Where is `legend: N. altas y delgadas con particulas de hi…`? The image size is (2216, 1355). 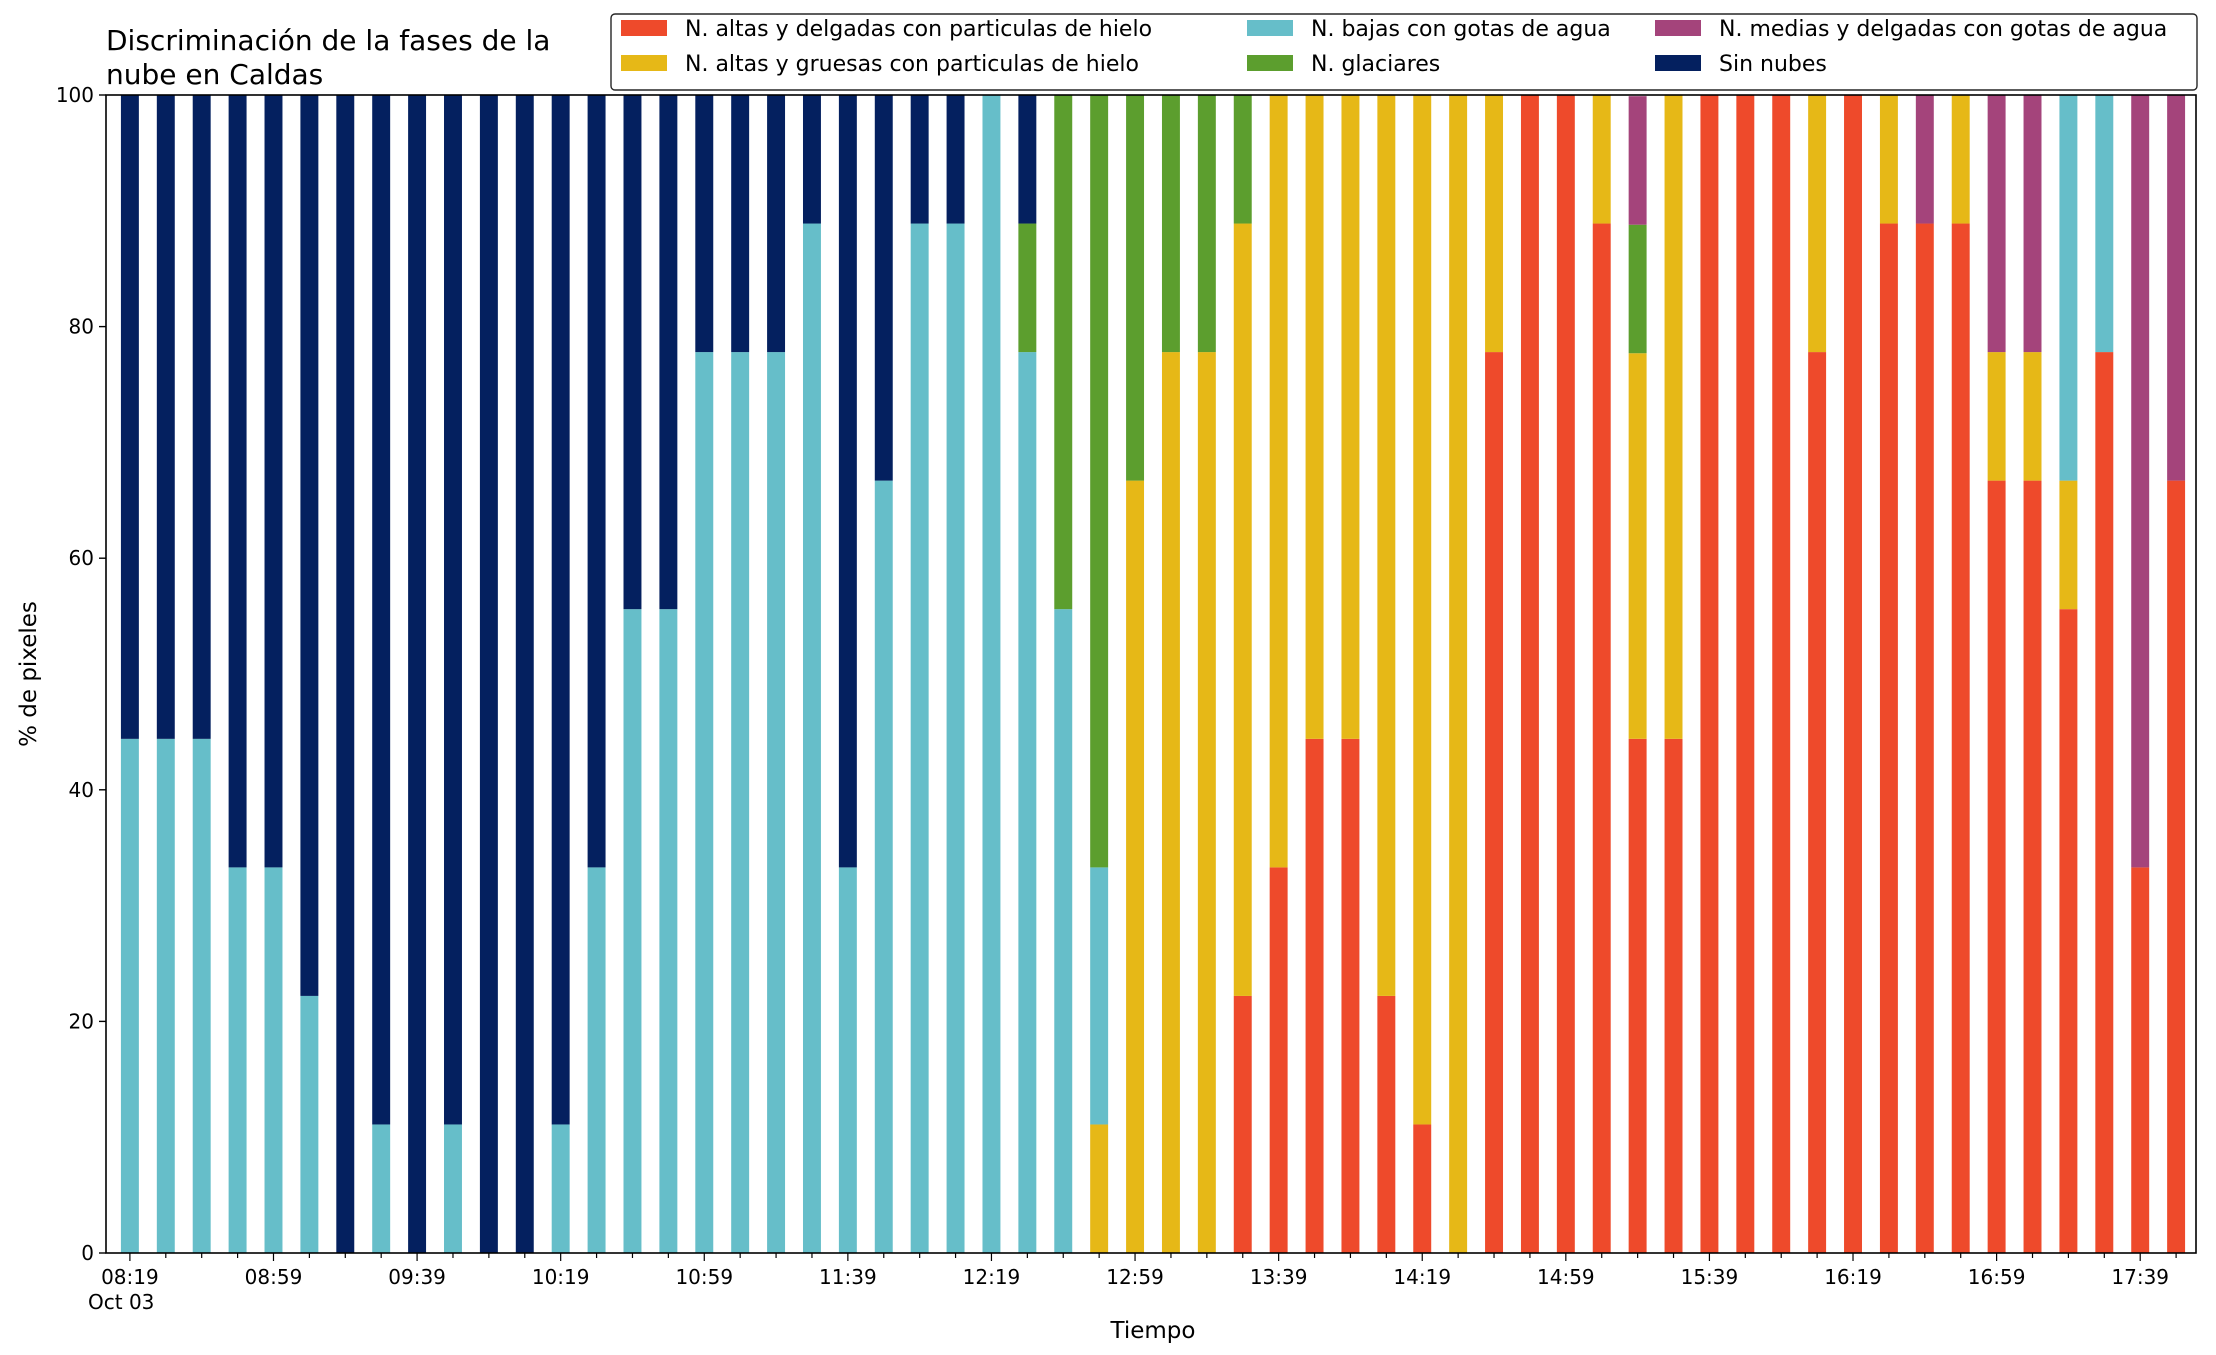
legend: N. altas y delgadas con particulas de hi… is located at coordinates (1404, 52).